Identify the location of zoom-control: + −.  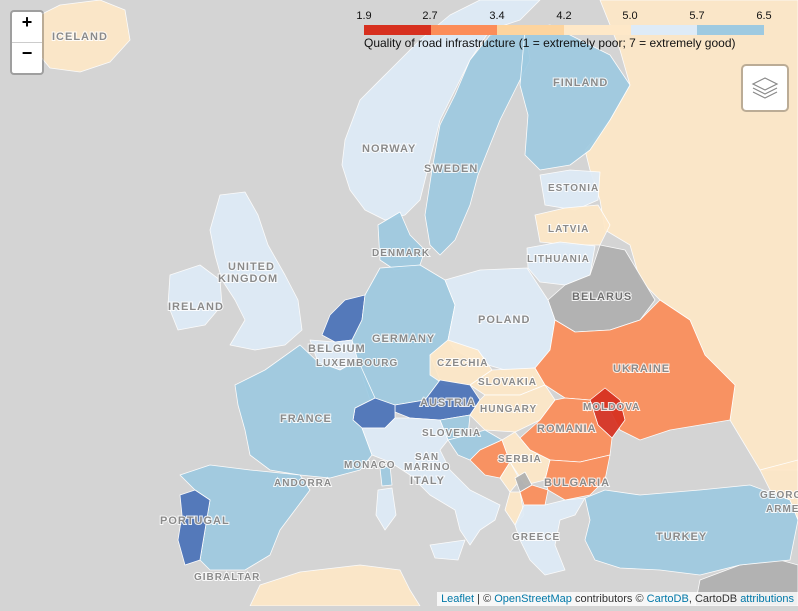
(27, 42).